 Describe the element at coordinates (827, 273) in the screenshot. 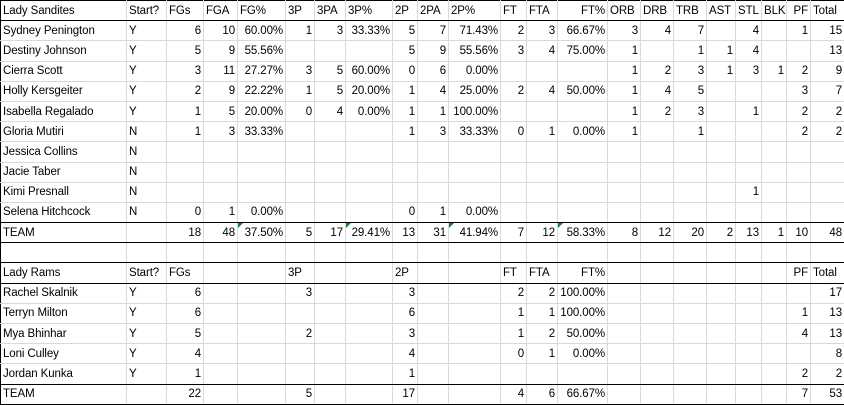

I see `column-header: Total` at that location.